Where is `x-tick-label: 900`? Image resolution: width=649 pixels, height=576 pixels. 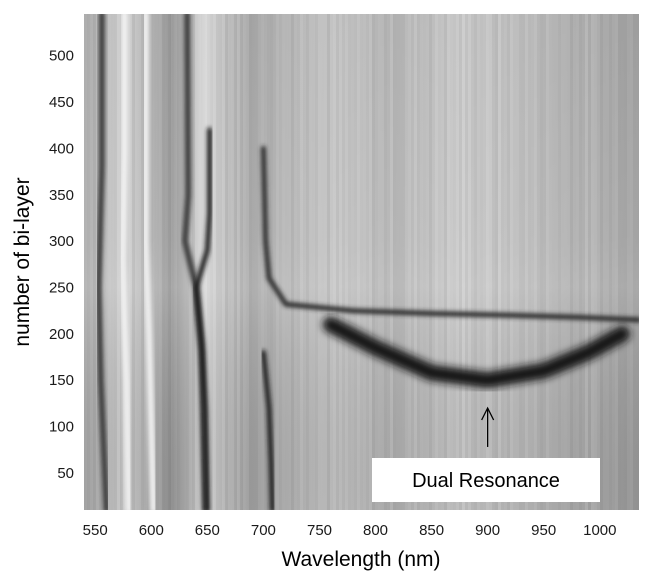 x-tick-label: 900 is located at coordinates (487, 530).